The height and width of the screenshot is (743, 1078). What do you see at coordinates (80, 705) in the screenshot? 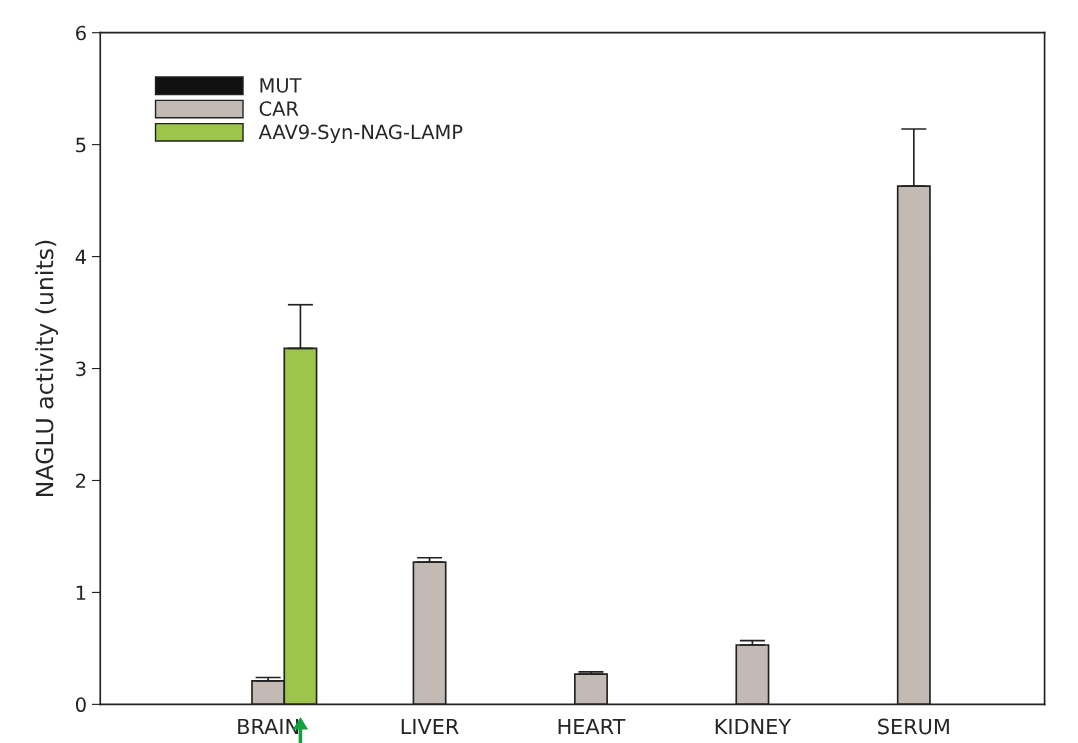
I see `y-tick-label: 0` at bounding box center [80, 705].